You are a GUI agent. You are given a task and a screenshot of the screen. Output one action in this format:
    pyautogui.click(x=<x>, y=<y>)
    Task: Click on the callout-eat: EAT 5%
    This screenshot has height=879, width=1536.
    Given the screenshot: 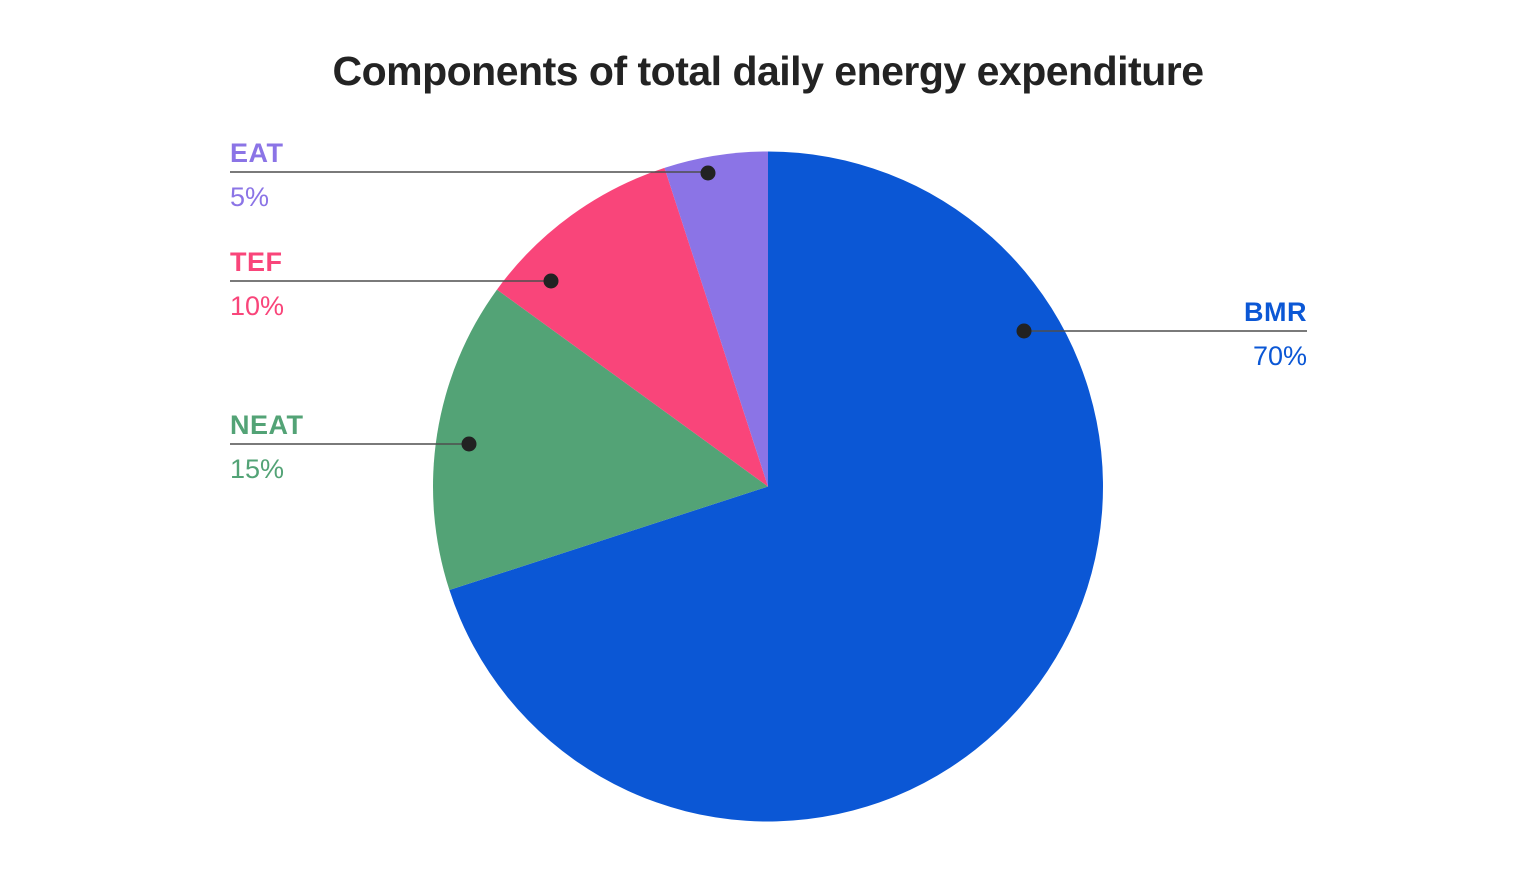 What is the action you would take?
    pyautogui.click(x=360, y=175)
    